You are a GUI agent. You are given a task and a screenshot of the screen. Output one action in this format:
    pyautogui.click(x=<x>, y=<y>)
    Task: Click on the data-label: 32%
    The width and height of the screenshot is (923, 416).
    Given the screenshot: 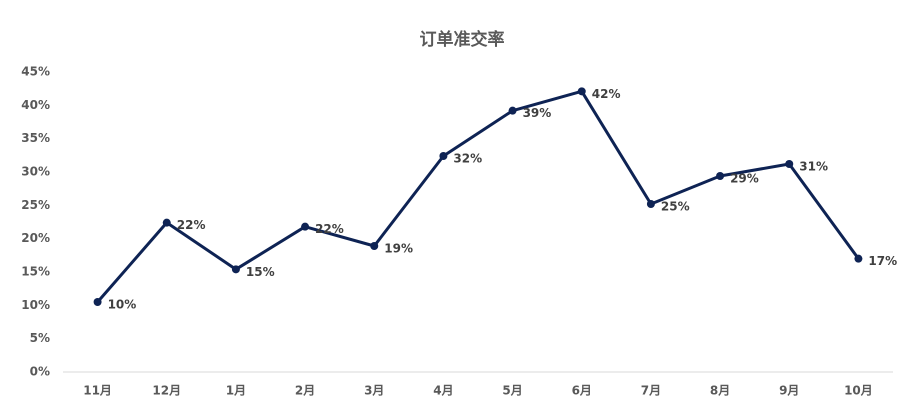 What is the action you would take?
    pyautogui.click(x=467, y=159)
    